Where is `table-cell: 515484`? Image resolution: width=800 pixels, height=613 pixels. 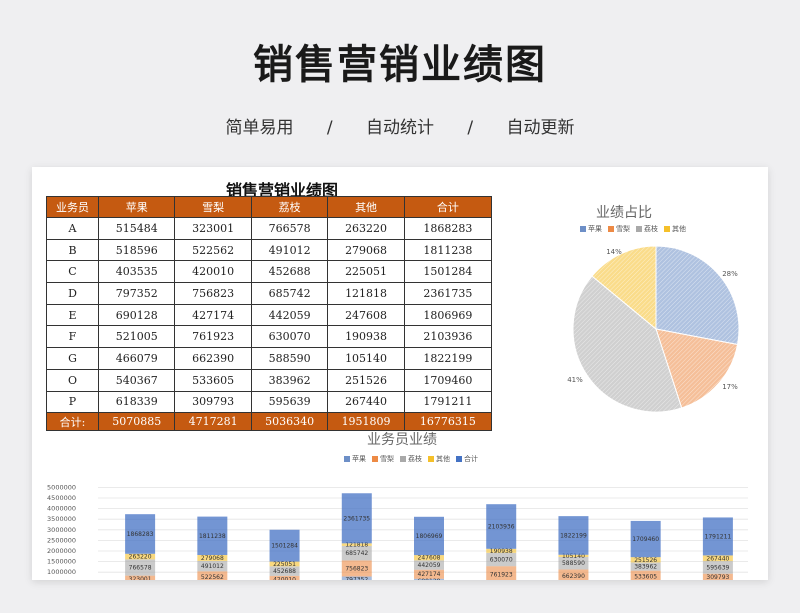 table-cell: 515484 is located at coordinates (136, 228).